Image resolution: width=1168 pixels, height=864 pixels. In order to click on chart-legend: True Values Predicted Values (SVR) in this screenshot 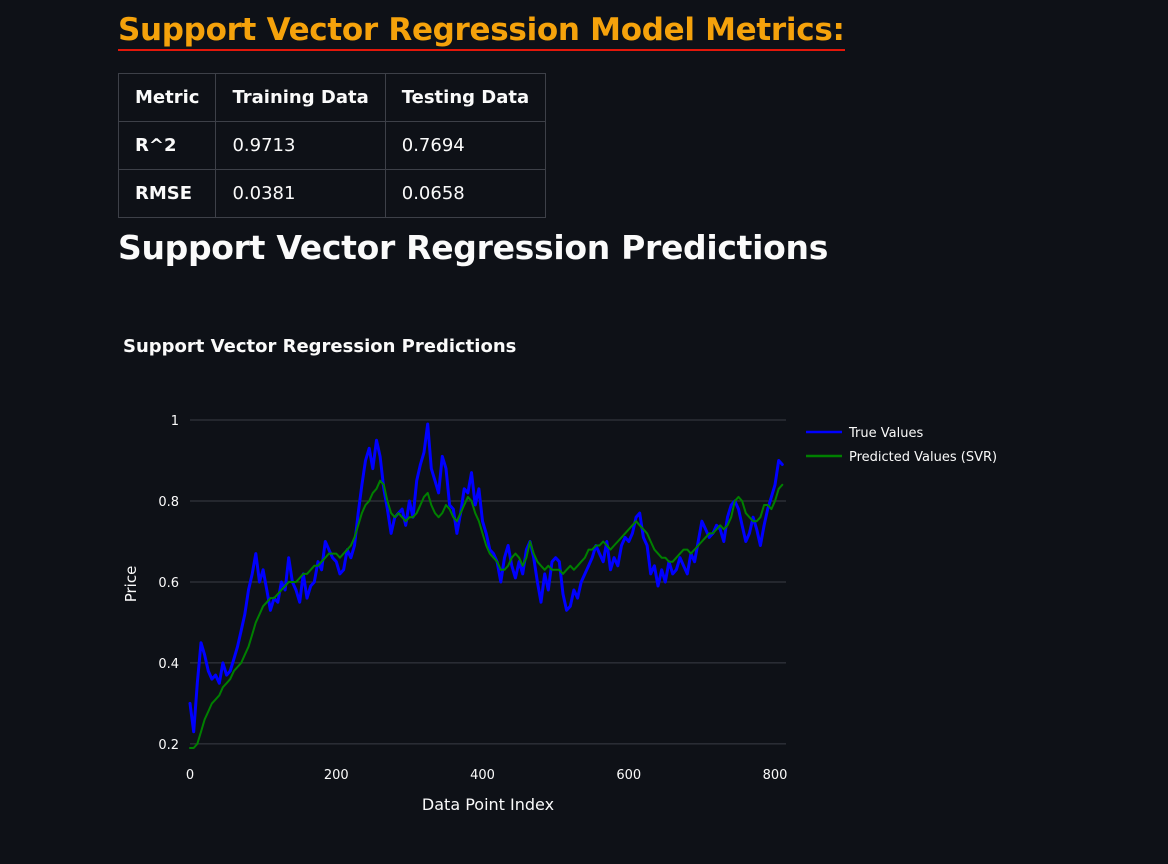, I will do `click(901, 445)`.